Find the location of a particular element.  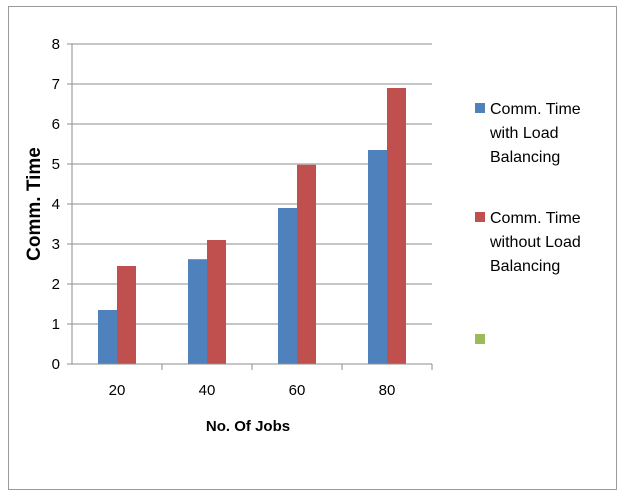

x-axis-ticks: 20 40 60 80 is located at coordinates (270, 381).